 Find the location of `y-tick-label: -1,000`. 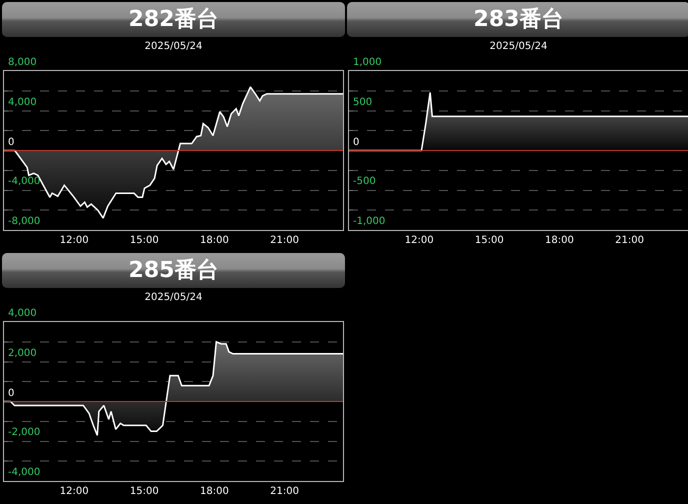

y-tick-label: -1,000 is located at coordinates (369, 221).